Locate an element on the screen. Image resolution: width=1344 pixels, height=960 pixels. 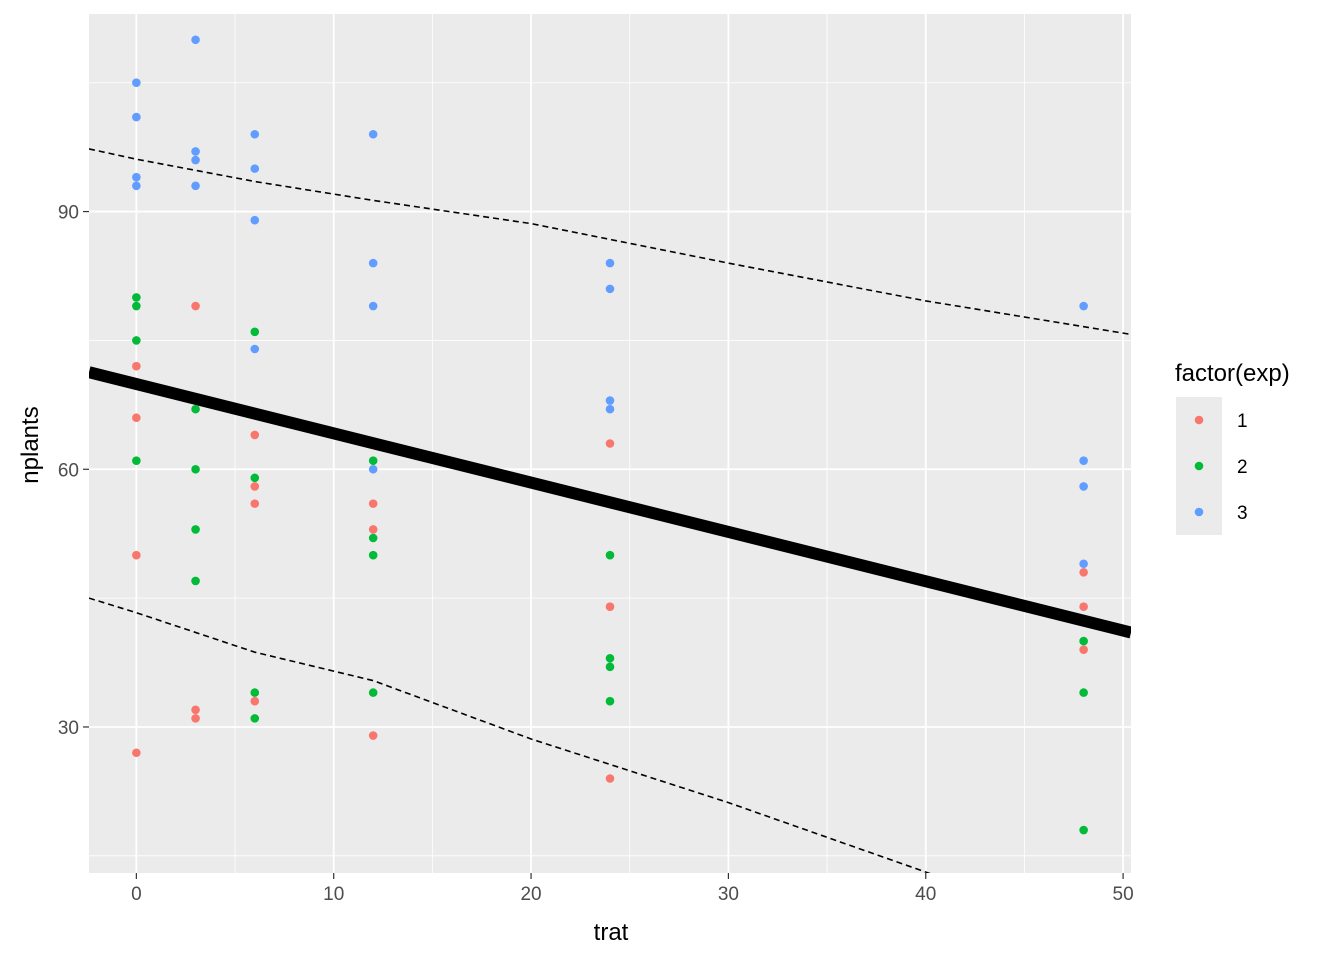
y-tick-label: 30 is located at coordinates (68, 728).